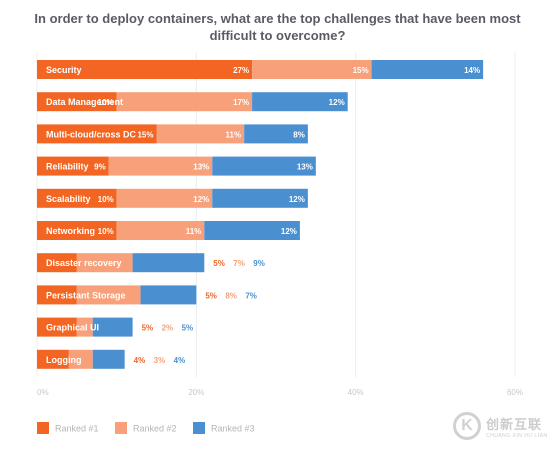 This screenshot has height=453, width=555. I want to click on data-label: 2%, so click(168, 328).